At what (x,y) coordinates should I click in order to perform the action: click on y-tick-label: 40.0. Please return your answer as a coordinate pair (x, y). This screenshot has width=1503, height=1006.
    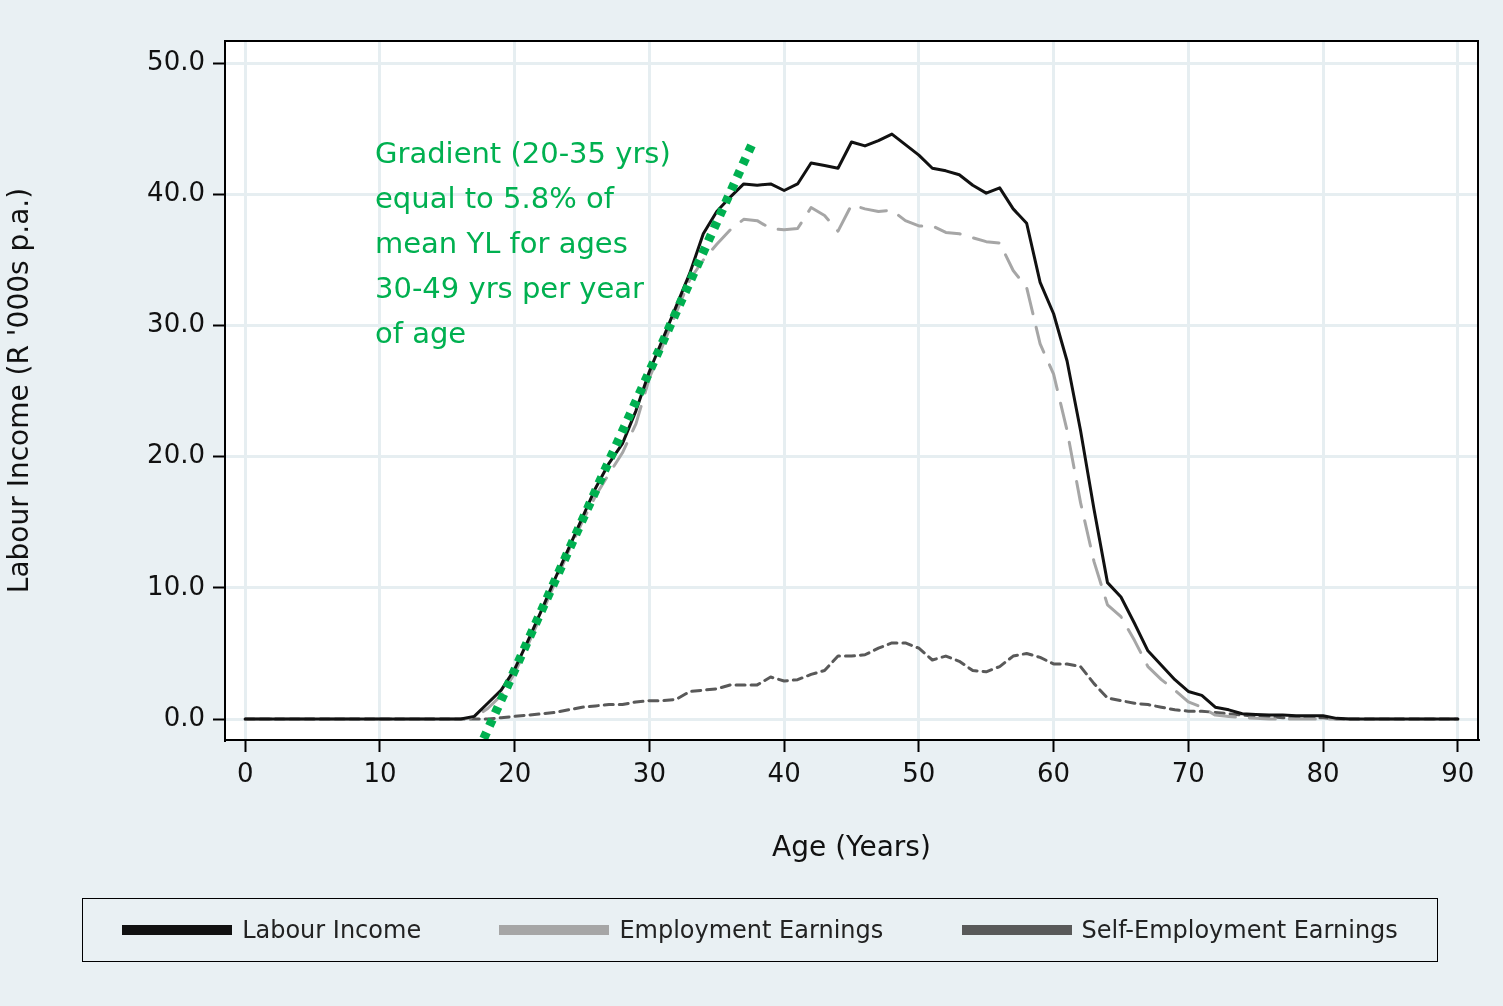
    Looking at the image, I should click on (176, 192).